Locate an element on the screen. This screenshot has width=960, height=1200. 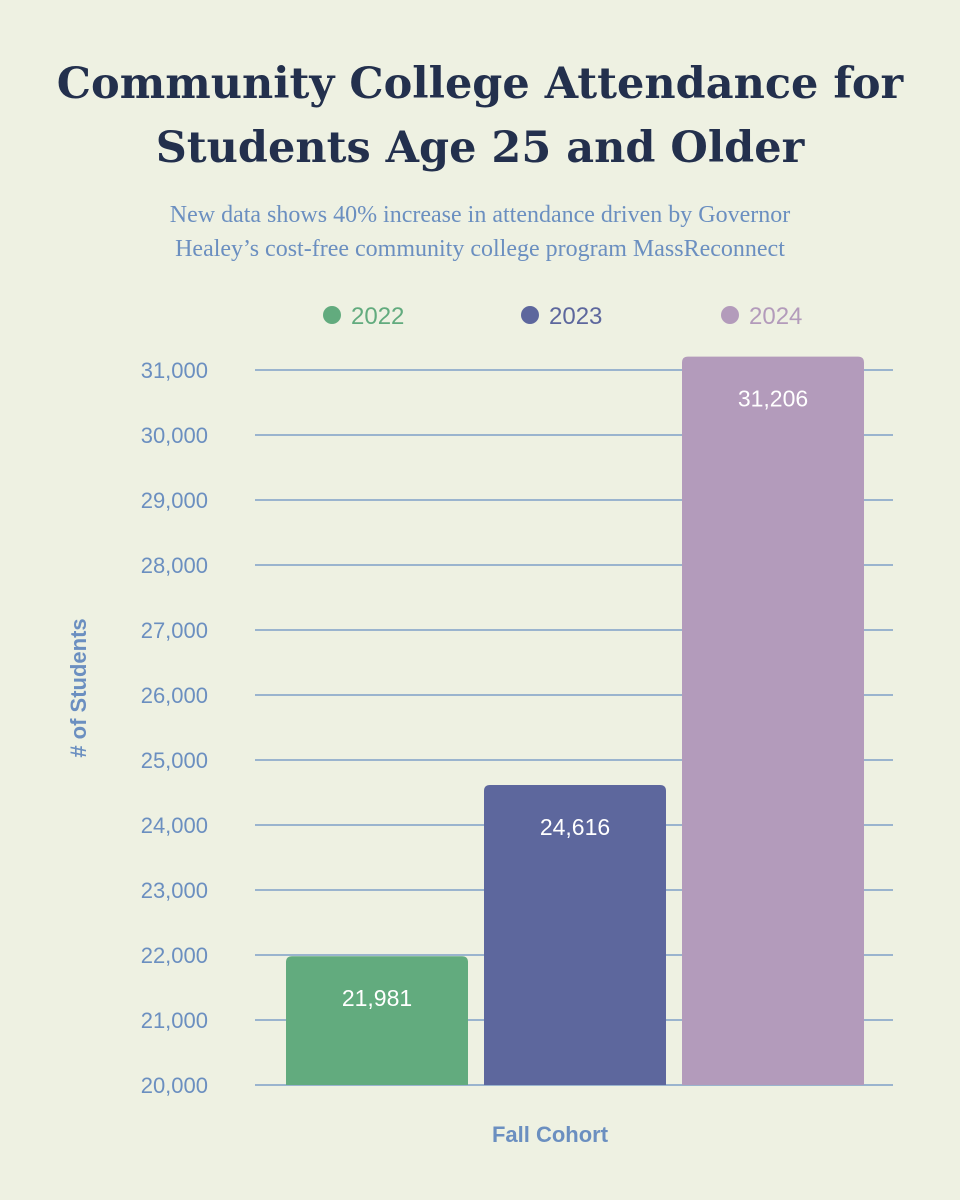
y-tick-label: 29,000 is located at coordinates (174, 500).